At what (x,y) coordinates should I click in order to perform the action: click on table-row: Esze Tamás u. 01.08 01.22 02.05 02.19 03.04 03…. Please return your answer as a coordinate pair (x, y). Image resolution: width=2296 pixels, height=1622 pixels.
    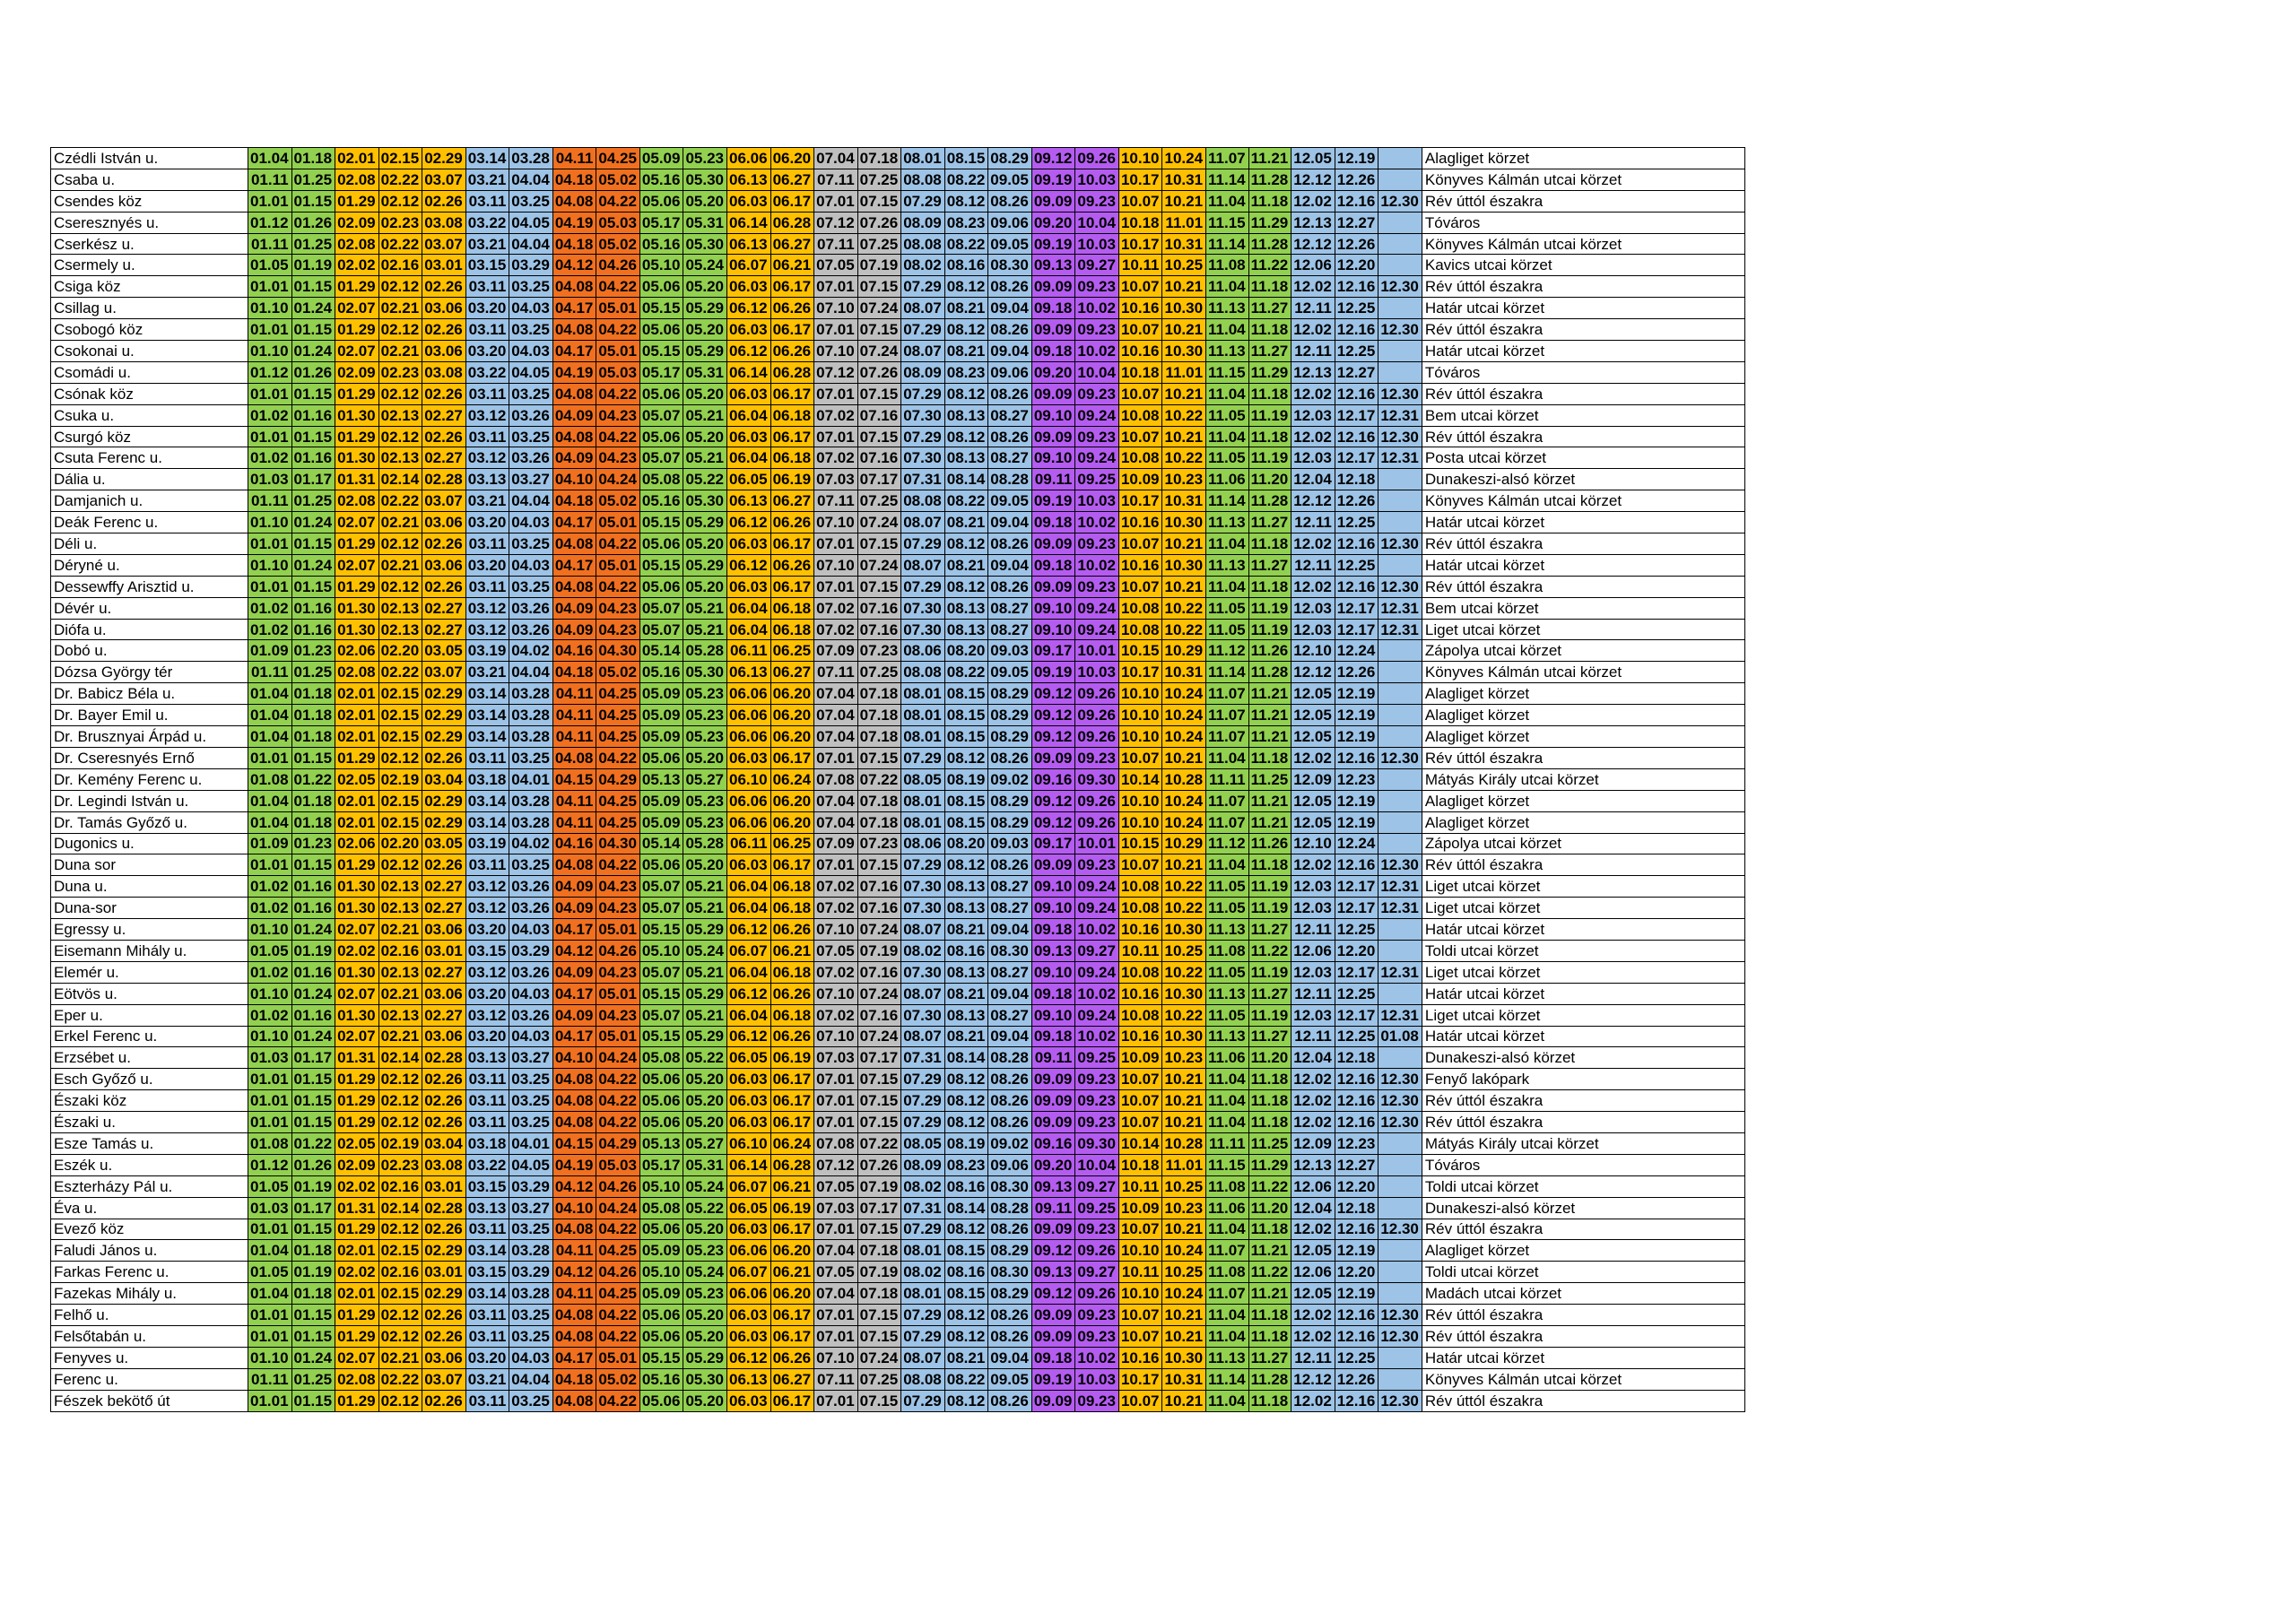
    Looking at the image, I should click on (897, 1143).